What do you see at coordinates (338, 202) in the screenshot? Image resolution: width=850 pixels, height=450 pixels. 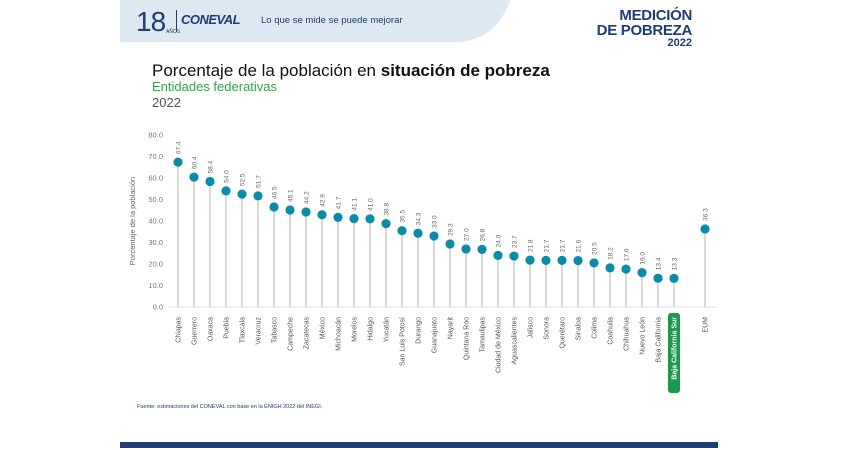 I see `data-label: 41.7` at bounding box center [338, 202].